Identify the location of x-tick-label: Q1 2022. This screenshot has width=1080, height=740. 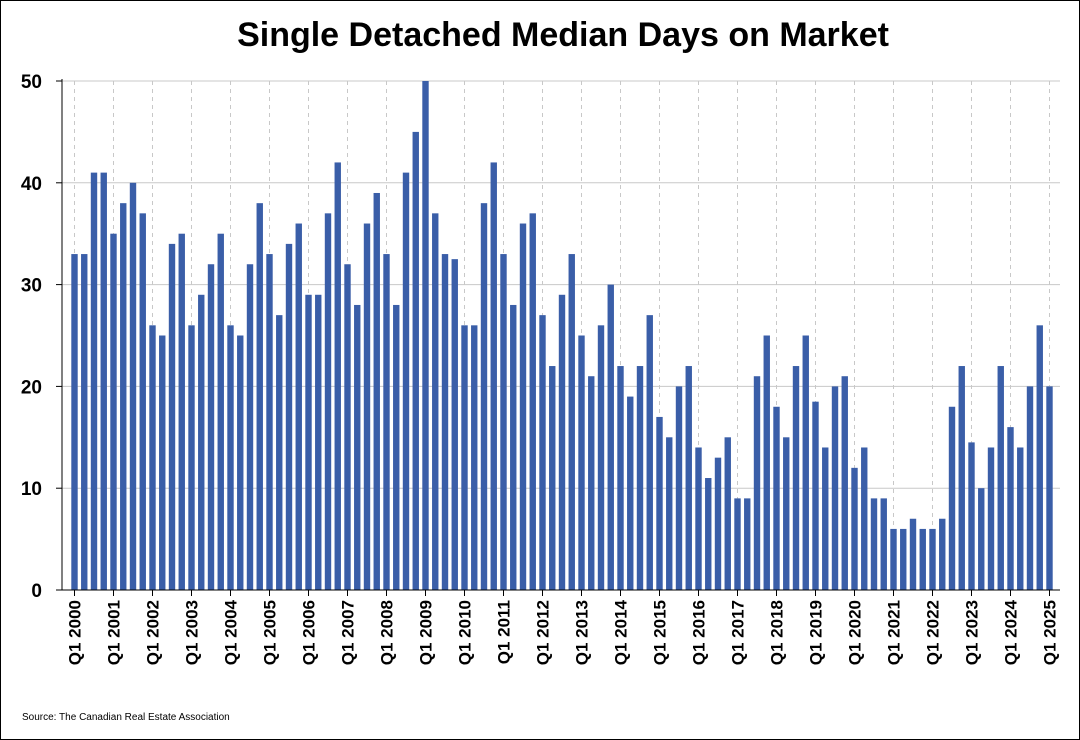
(933, 632).